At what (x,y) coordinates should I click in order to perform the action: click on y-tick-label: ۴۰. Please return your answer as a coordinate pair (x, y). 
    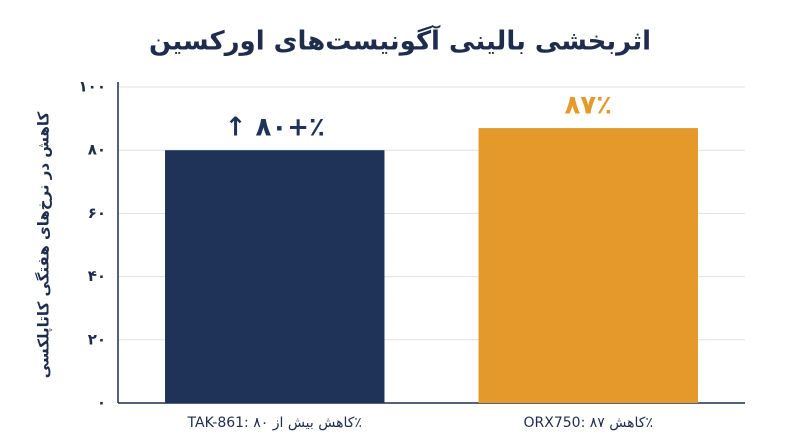
    Looking at the image, I should click on (97, 276).